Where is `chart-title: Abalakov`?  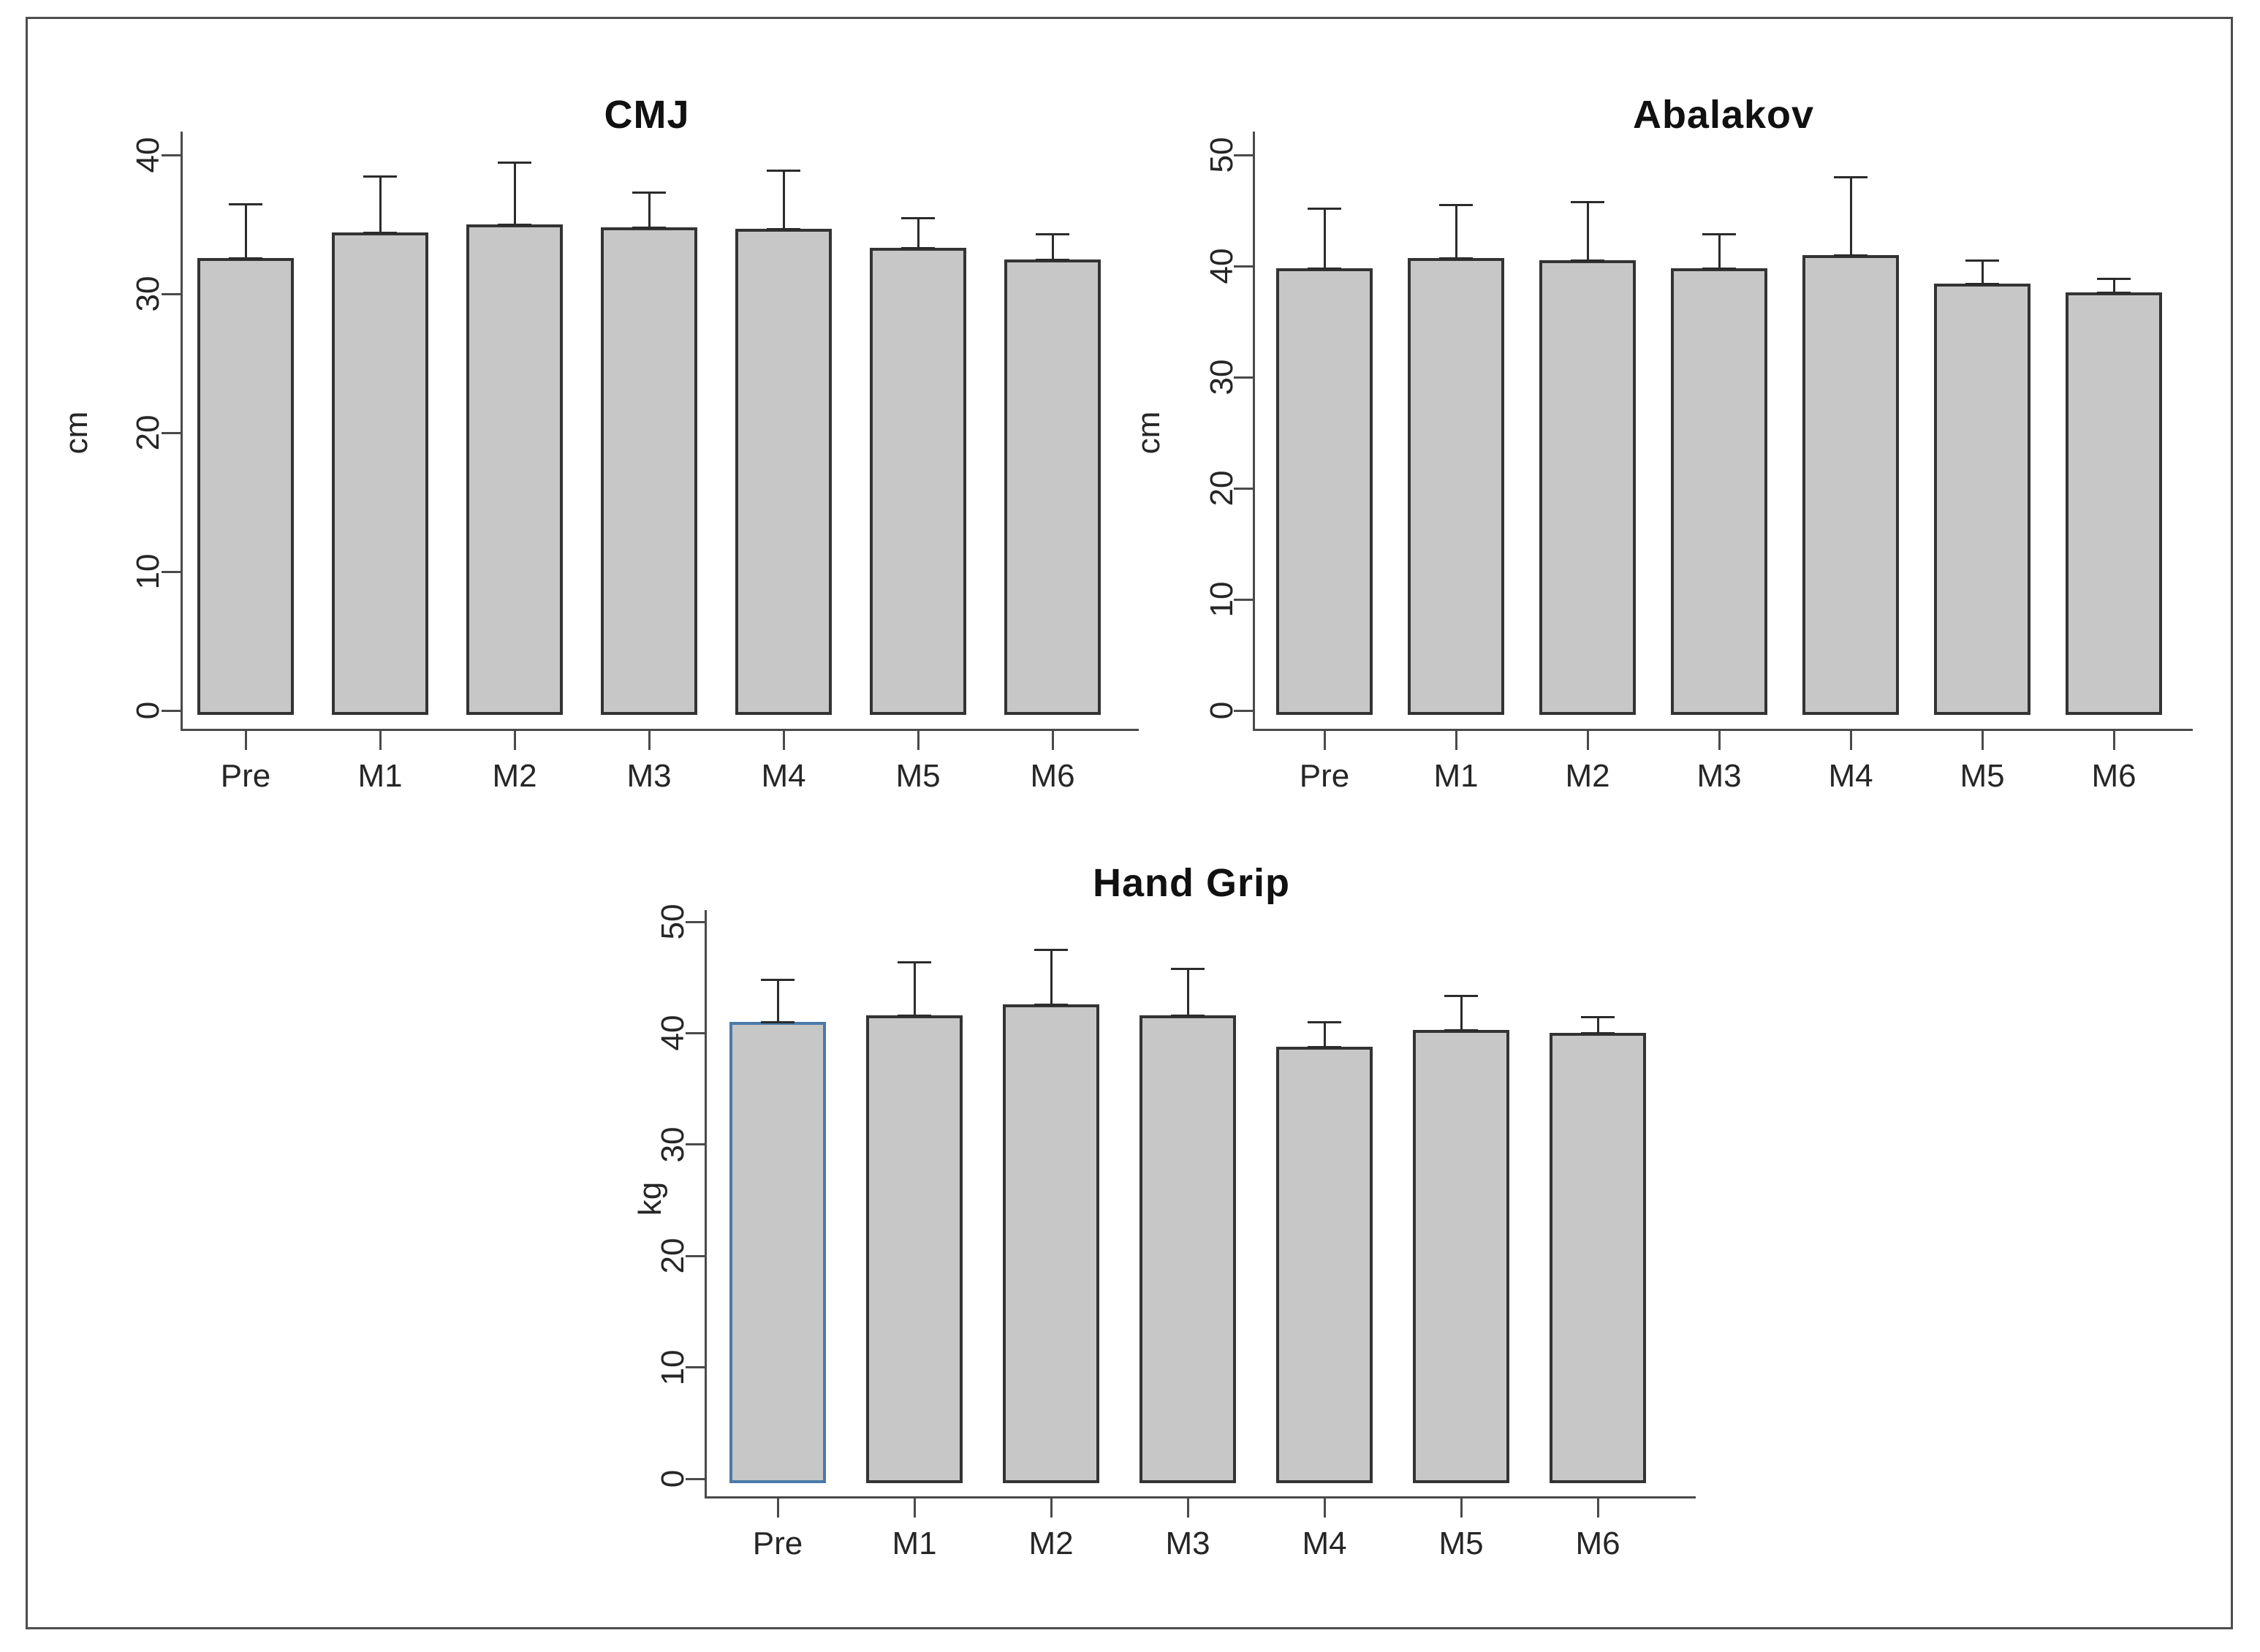
chart-title: Abalakov is located at coordinates (1723, 115).